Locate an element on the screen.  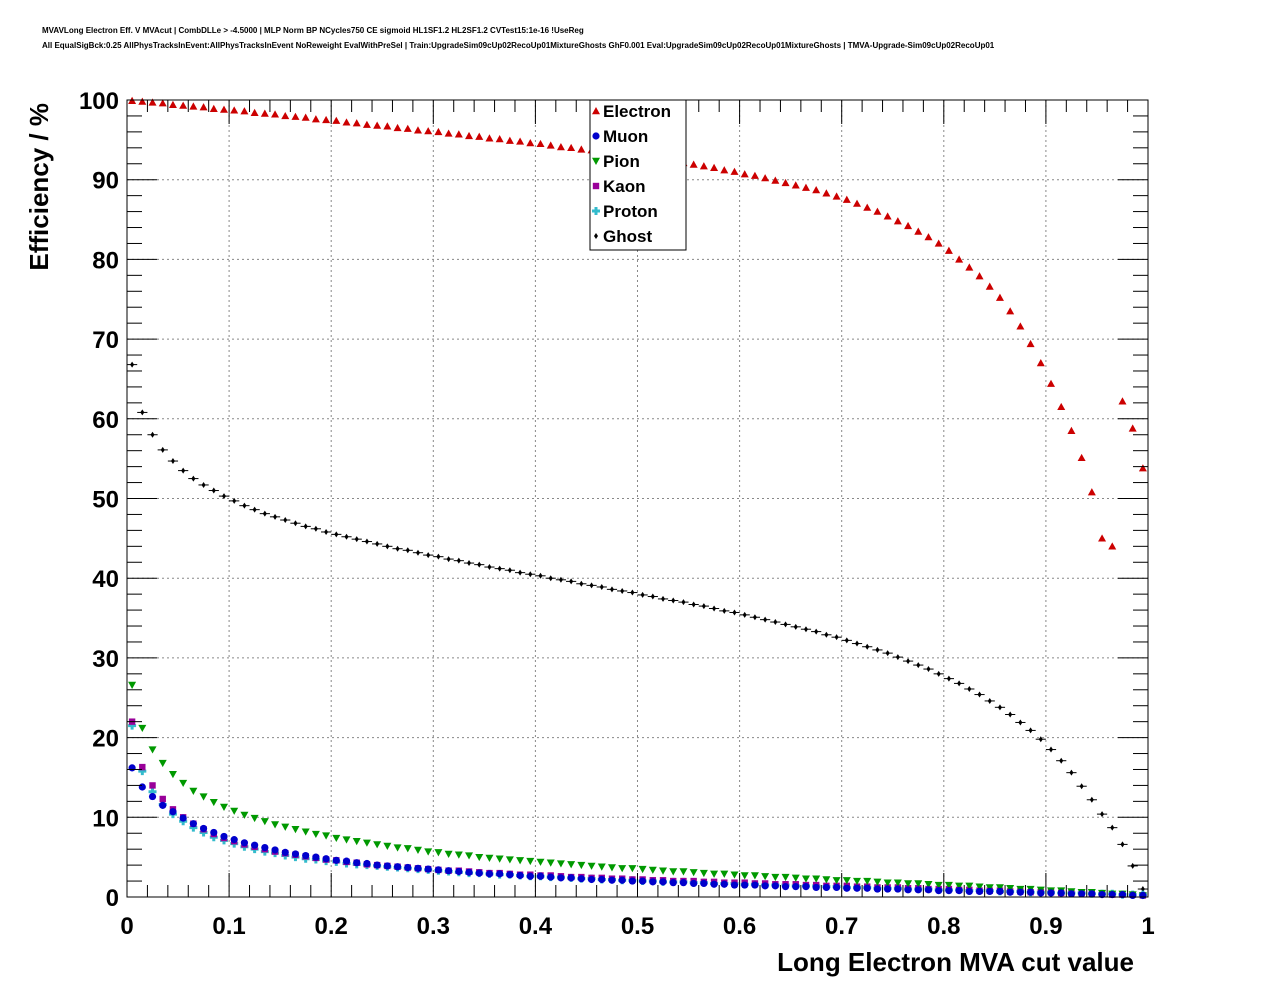
legend: Electron Muon Pion Kaon Proton Ghost is located at coordinates (638, 175).